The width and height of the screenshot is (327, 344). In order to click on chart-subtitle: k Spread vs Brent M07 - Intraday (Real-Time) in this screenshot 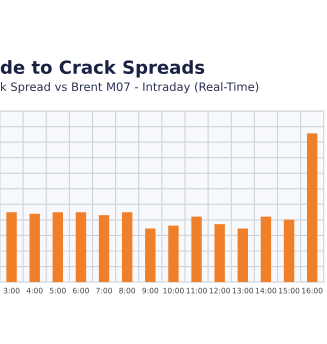, I will do `click(129, 88)`.